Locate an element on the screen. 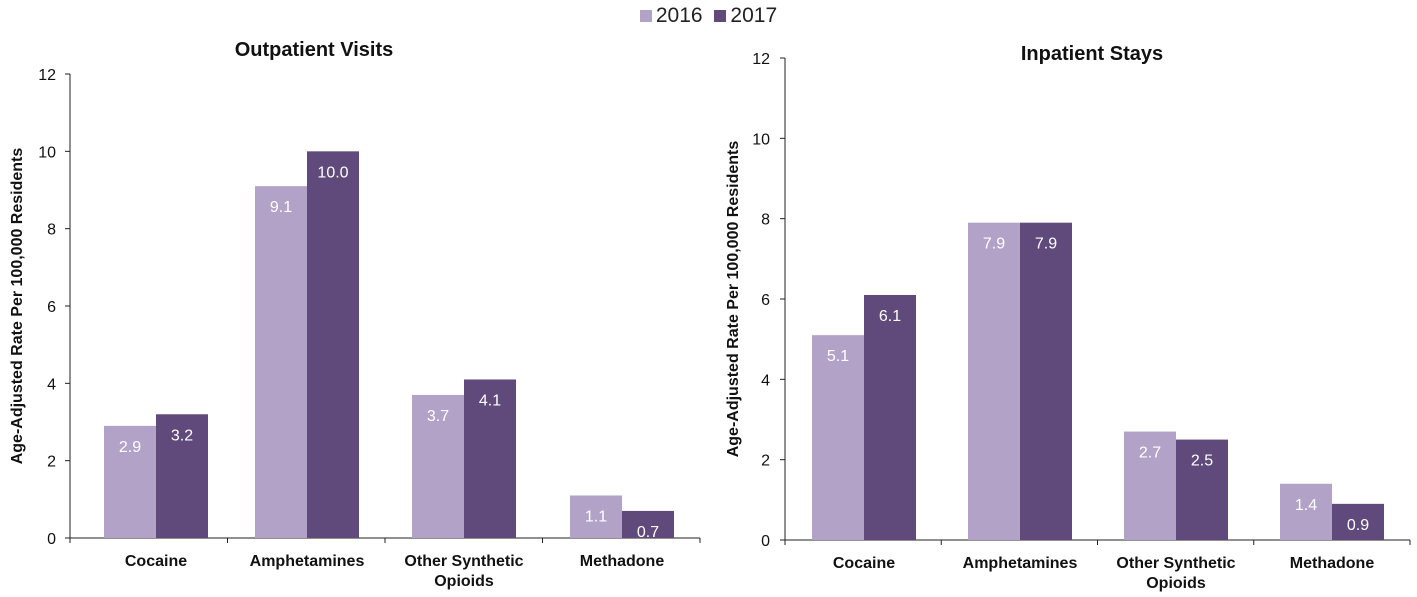 This screenshot has height=597, width=1417. data-label-2016-2: 3.7 is located at coordinates (438, 416).